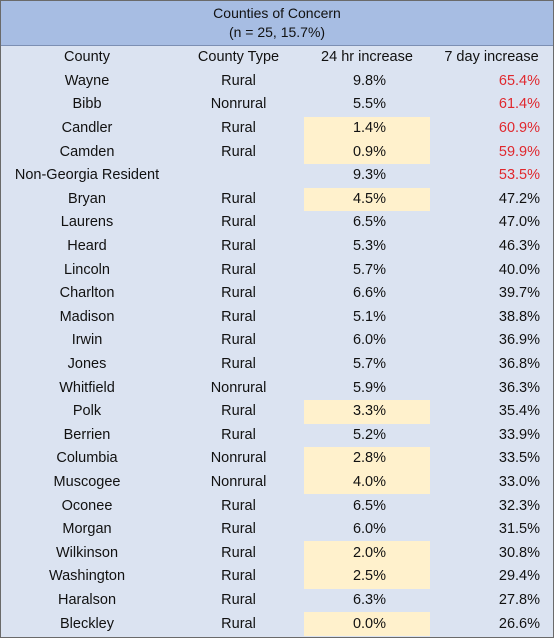 Image resolution: width=554 pixels, height=638 pixels. I want to click on county-cell: Morgan, so click(87, 529).